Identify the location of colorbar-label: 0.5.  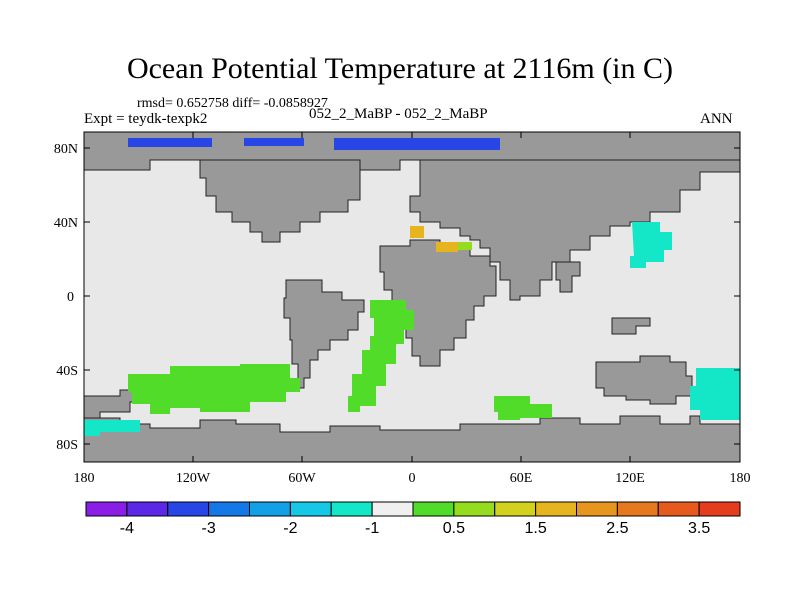
(454, 528).